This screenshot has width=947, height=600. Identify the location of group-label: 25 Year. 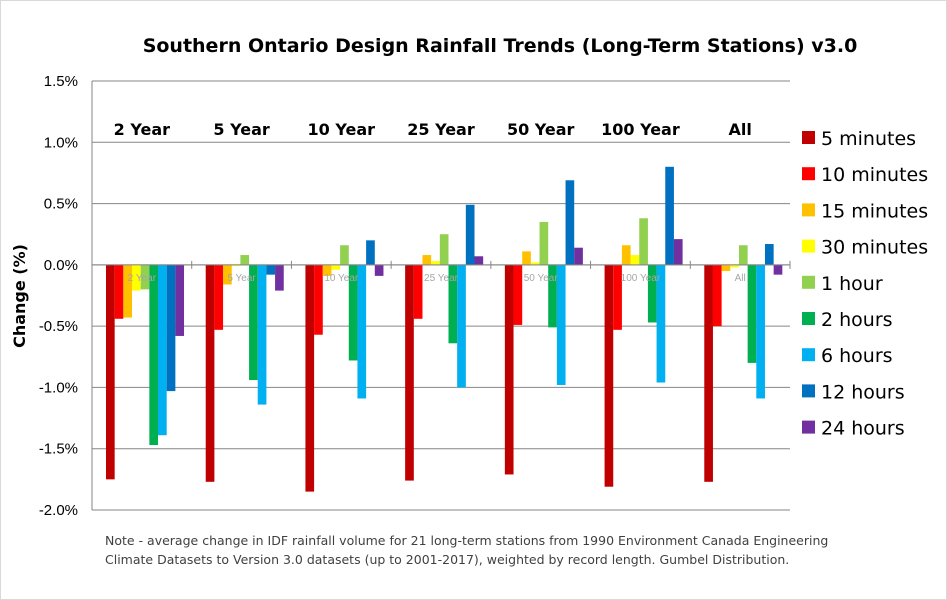
(441, 129).